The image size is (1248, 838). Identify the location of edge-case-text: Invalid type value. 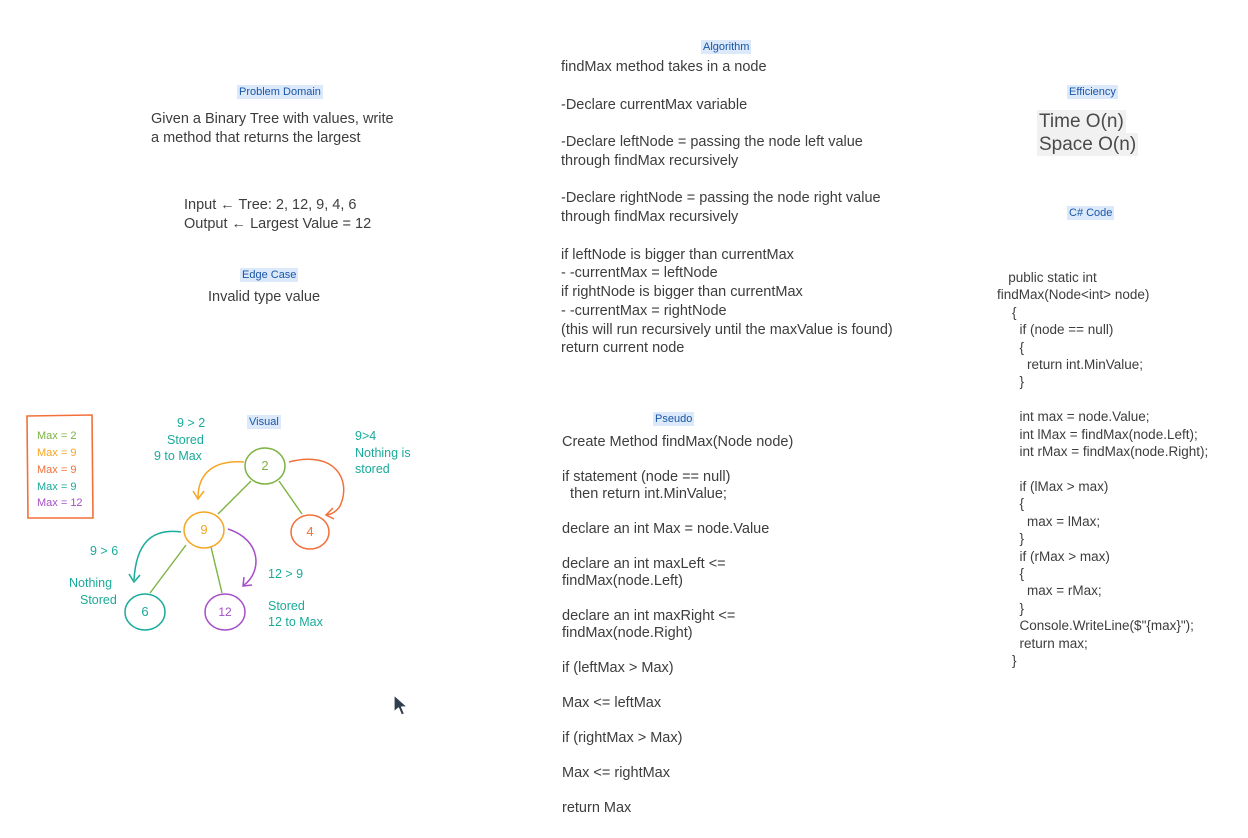
(264, 297).